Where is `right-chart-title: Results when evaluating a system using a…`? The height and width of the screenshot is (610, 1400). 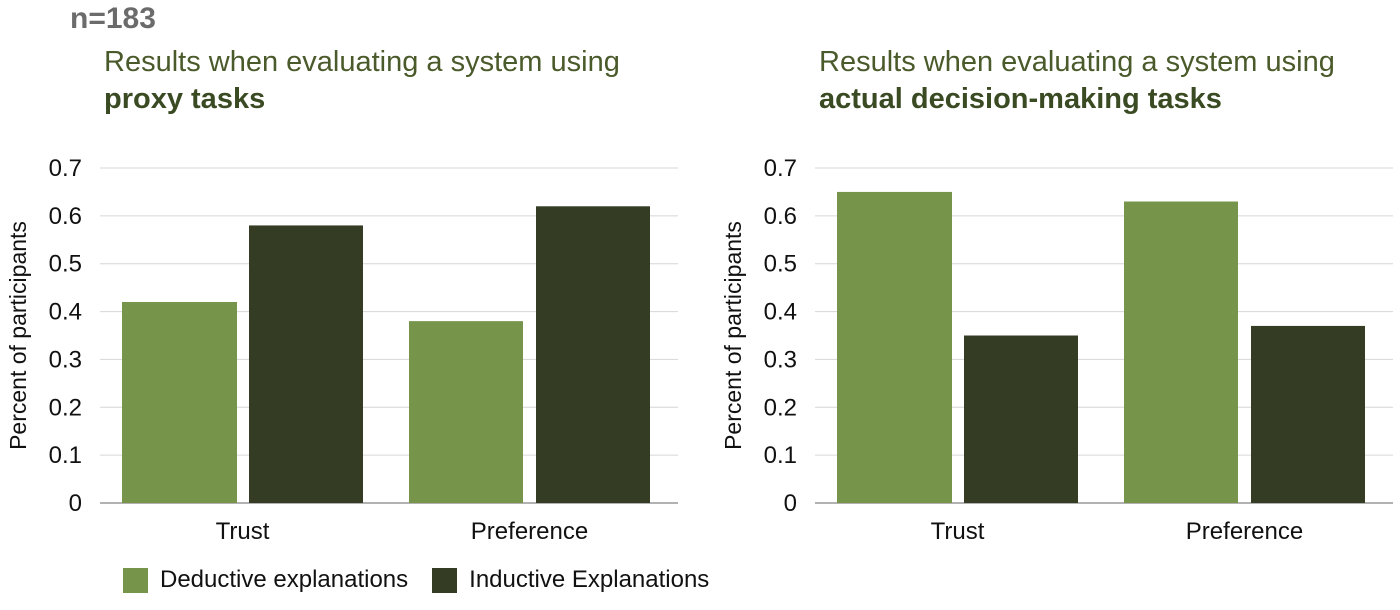
right-chart-title: Results when evaluating a system using a… is located at coordinates (1077, 81).